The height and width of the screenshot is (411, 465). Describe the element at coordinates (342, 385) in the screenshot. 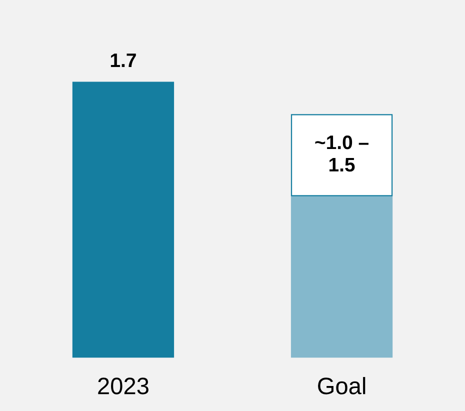

I see `x-tick-label: Goal` at that location.